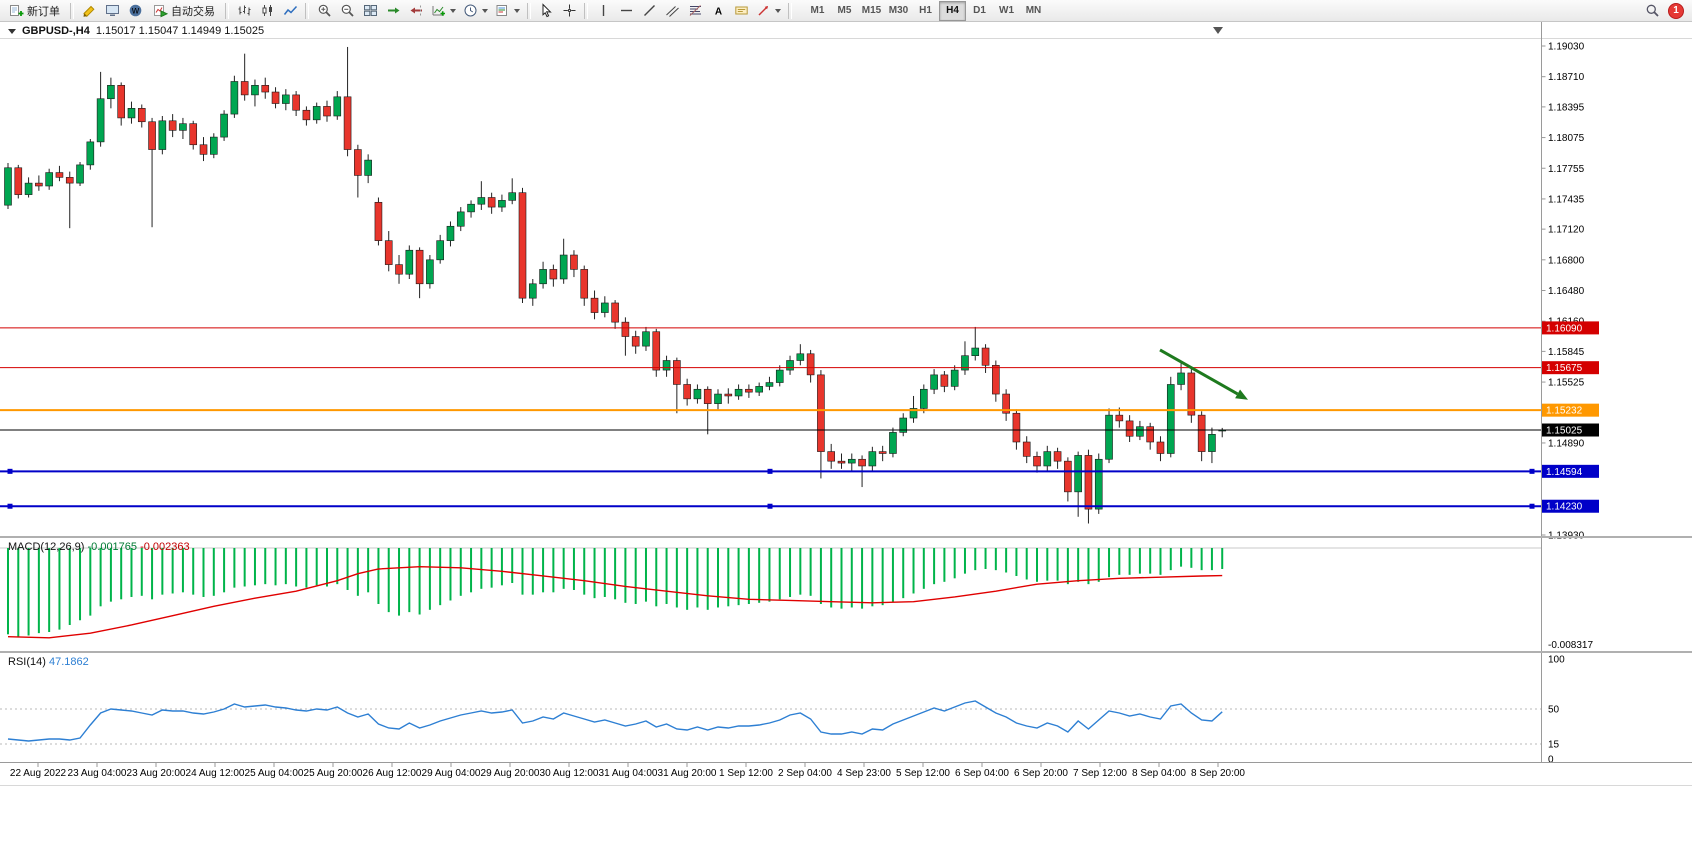 The height and width of the screenshot is (847, 1692). Describe the element at coordinates (1554, 710) in the screenshot. I see `rsi-axis-label: 50` at that location.